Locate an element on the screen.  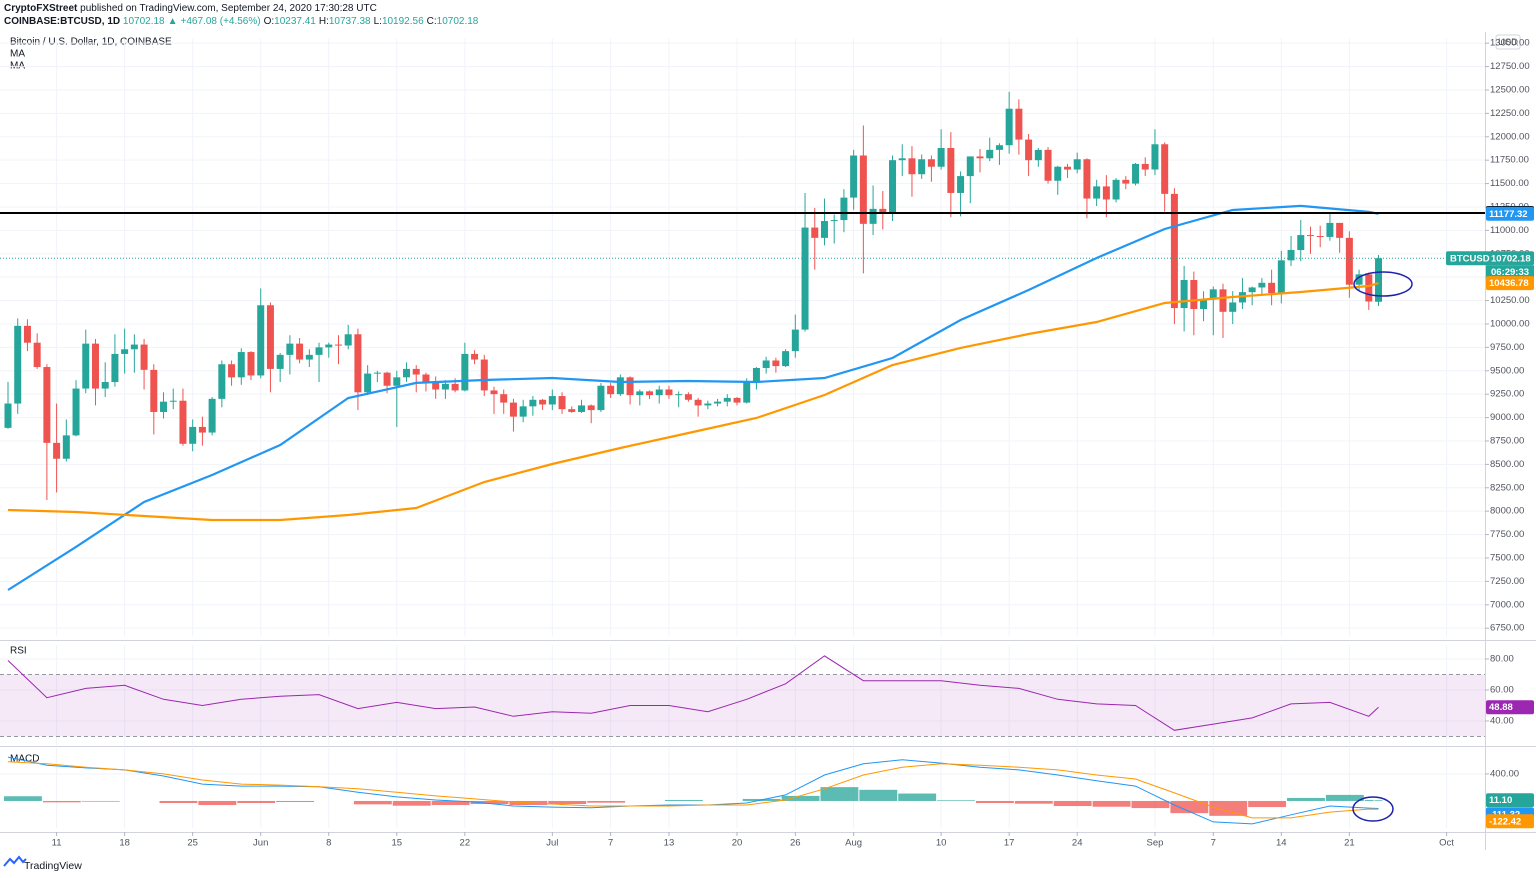
ohlc-label: H: is located at coordinates (323, 21).